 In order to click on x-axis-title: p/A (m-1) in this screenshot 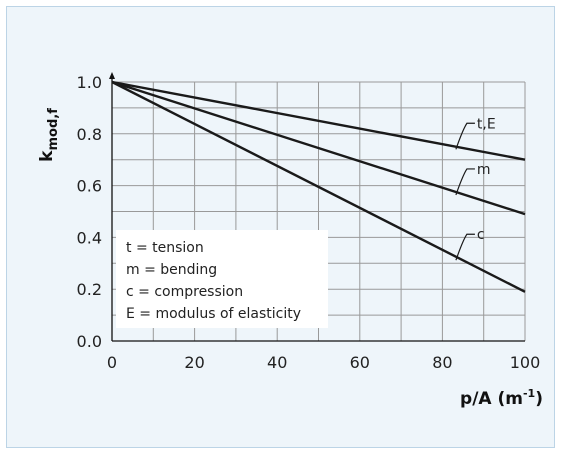, I will do `click(501, 398)`.